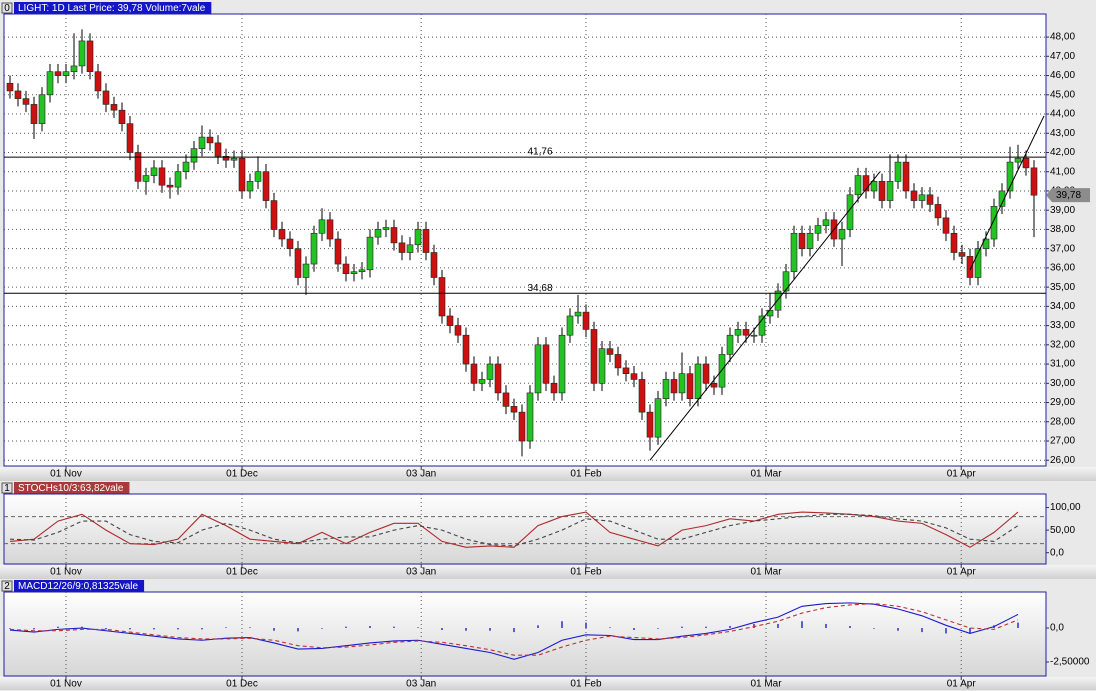 The image size is (1096, 691). What do you see at coordinates (1062, 287) in the screenshot?
I see `y-tick-label: 35,00` at bounding box center [1062, 287].